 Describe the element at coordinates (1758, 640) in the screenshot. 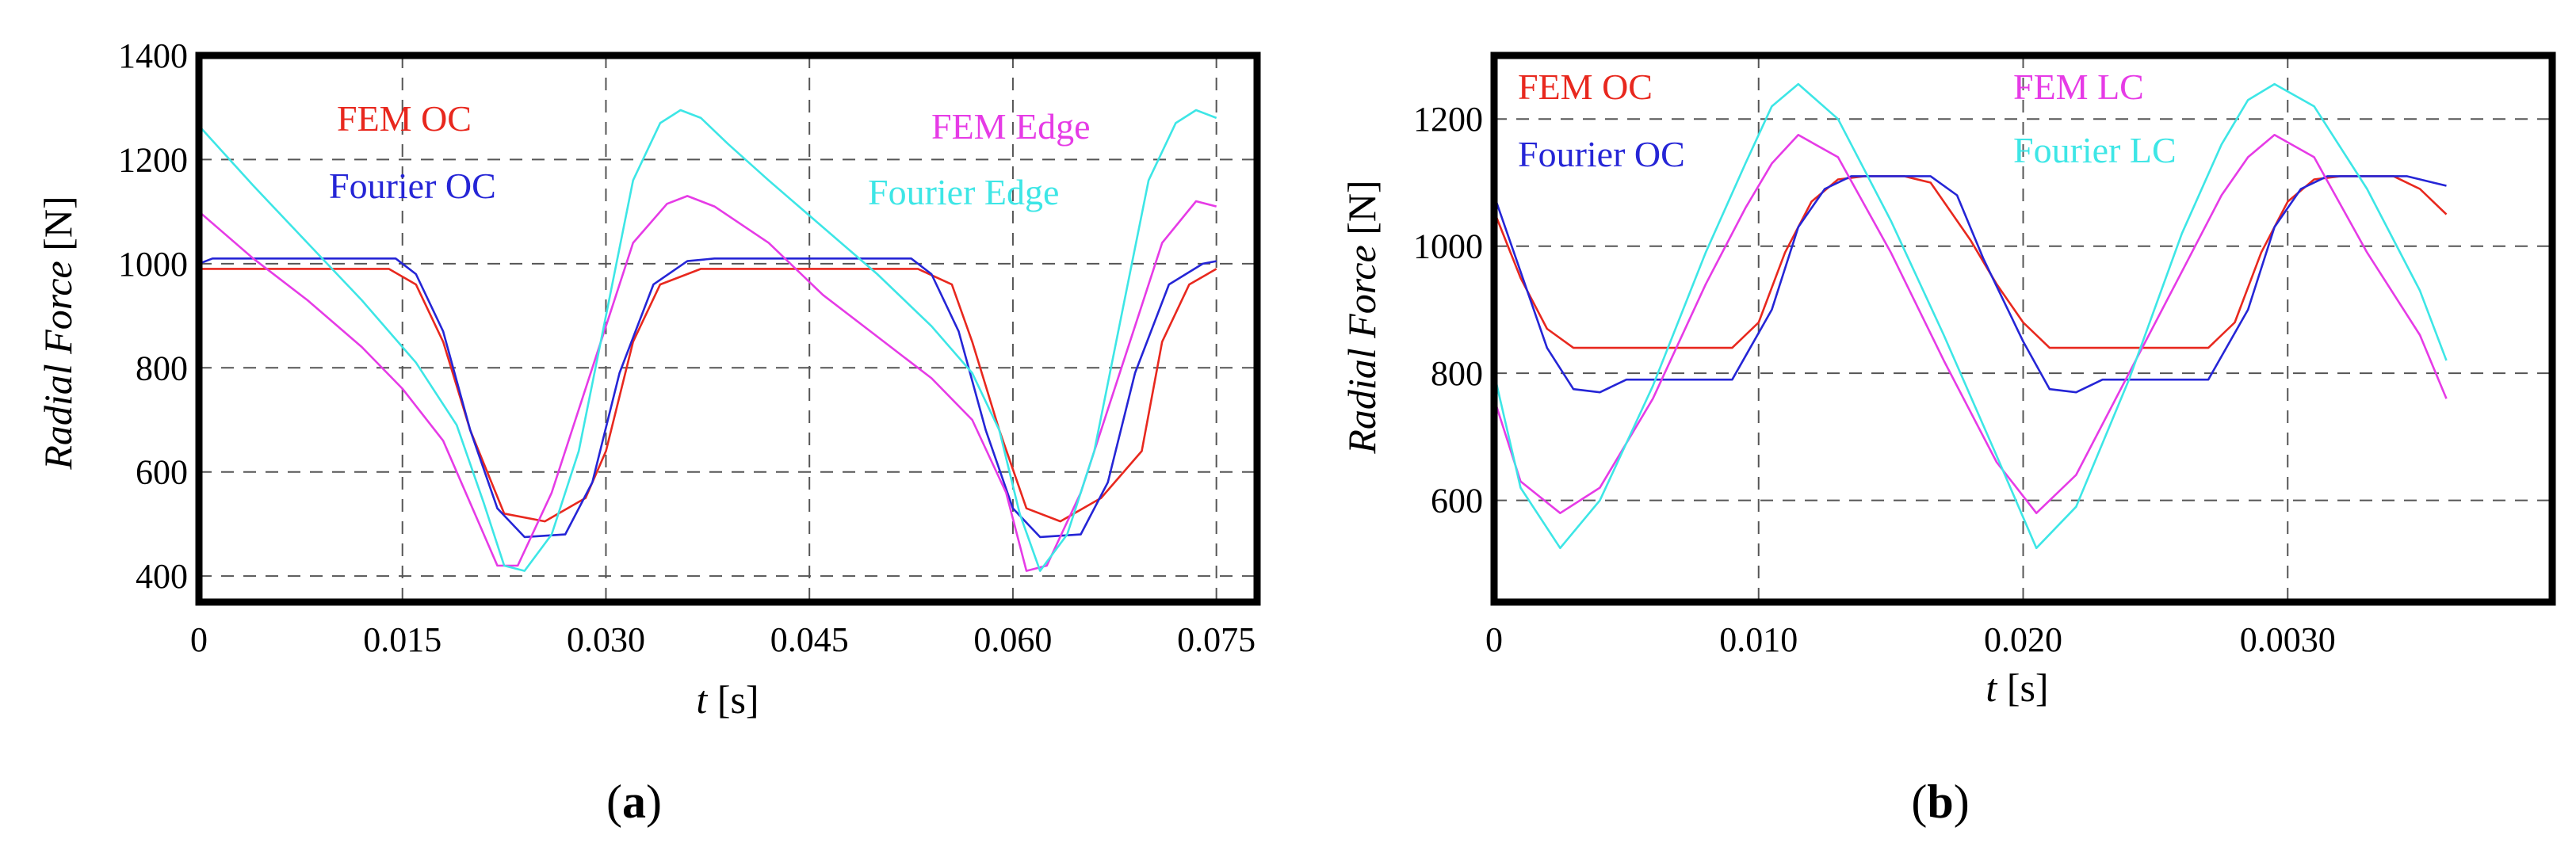

I see `x-tick-label-b-1: 0.010` at that location.